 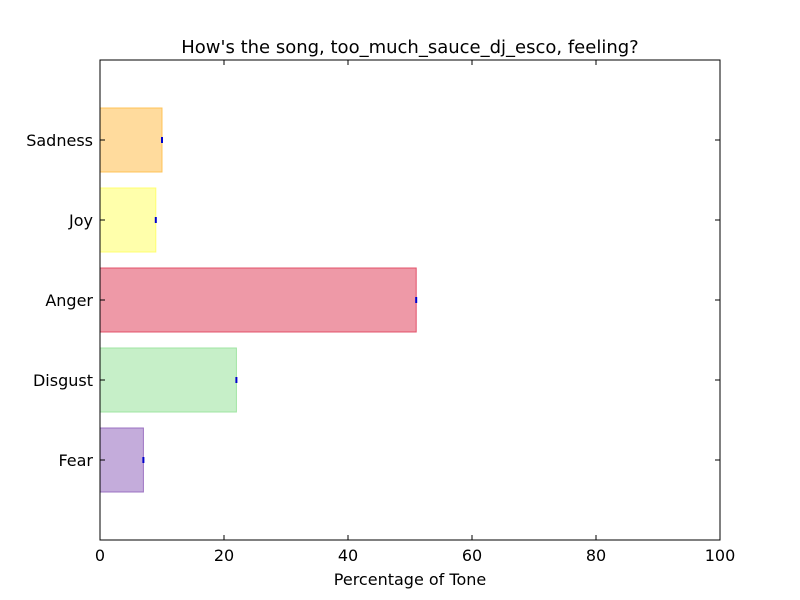 What do you see at coordinates (348, 555) in the screenshot?
I see `x-tick-label-40: 40` at bounding box center [348, 555].